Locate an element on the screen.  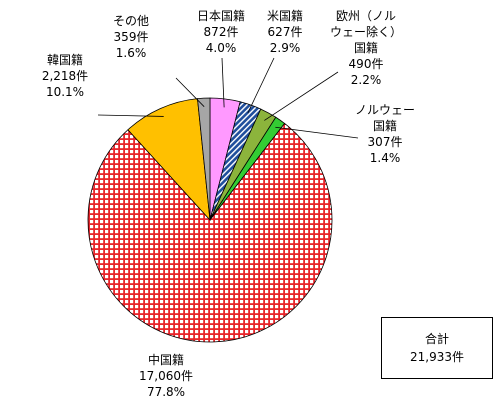
total-title: 合計 is located at coordinates (436, 339).